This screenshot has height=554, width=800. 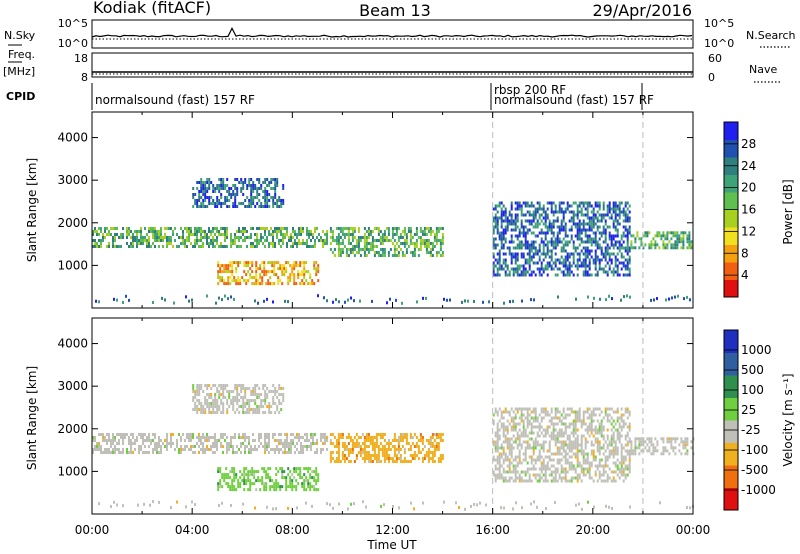 What do you see at coordinates (756, 350) in the screenshot?
I see `velocity-colorbar-label-0: 1000` at bounding box center [756, 350].